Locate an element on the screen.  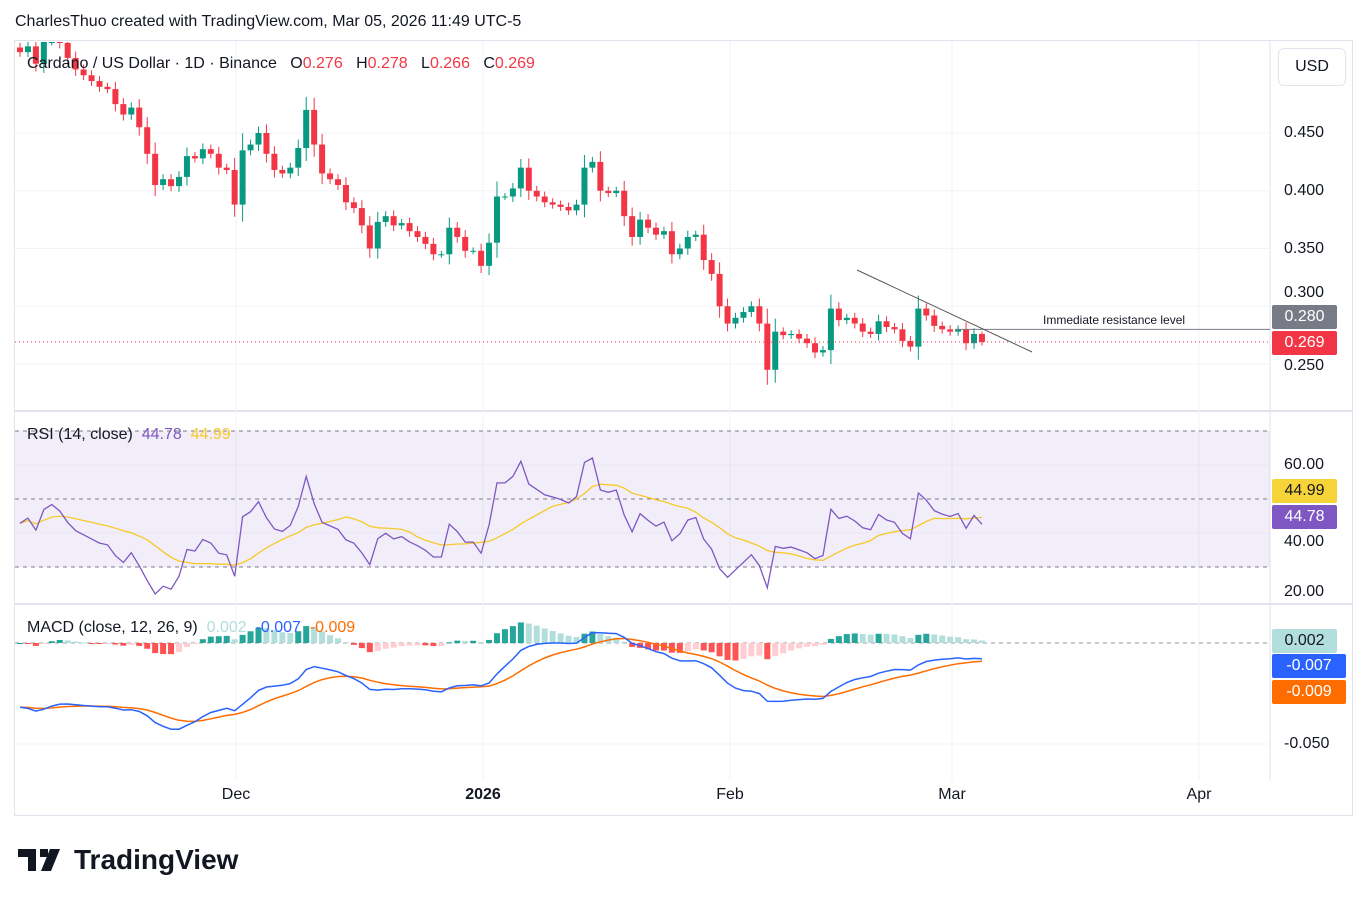
logo-text: TradingView is located at coordinates (156, 859).